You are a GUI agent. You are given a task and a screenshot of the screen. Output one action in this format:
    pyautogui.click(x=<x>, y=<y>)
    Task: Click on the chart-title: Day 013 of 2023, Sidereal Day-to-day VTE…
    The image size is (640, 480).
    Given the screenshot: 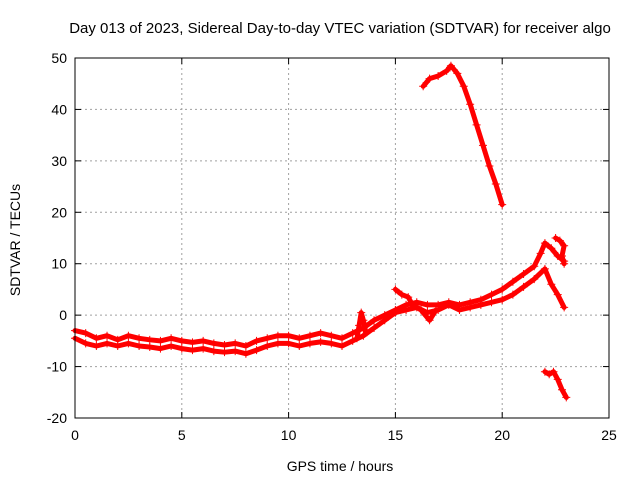 What is the action you would take?
    pyautogui.click(x=340, y=28)
    